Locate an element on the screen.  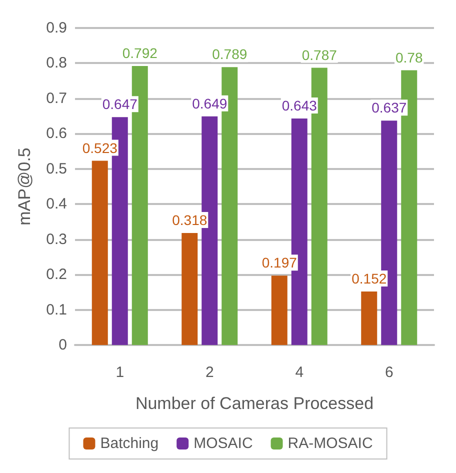
data-label: 0.523 is located at coordinates (100, 148).